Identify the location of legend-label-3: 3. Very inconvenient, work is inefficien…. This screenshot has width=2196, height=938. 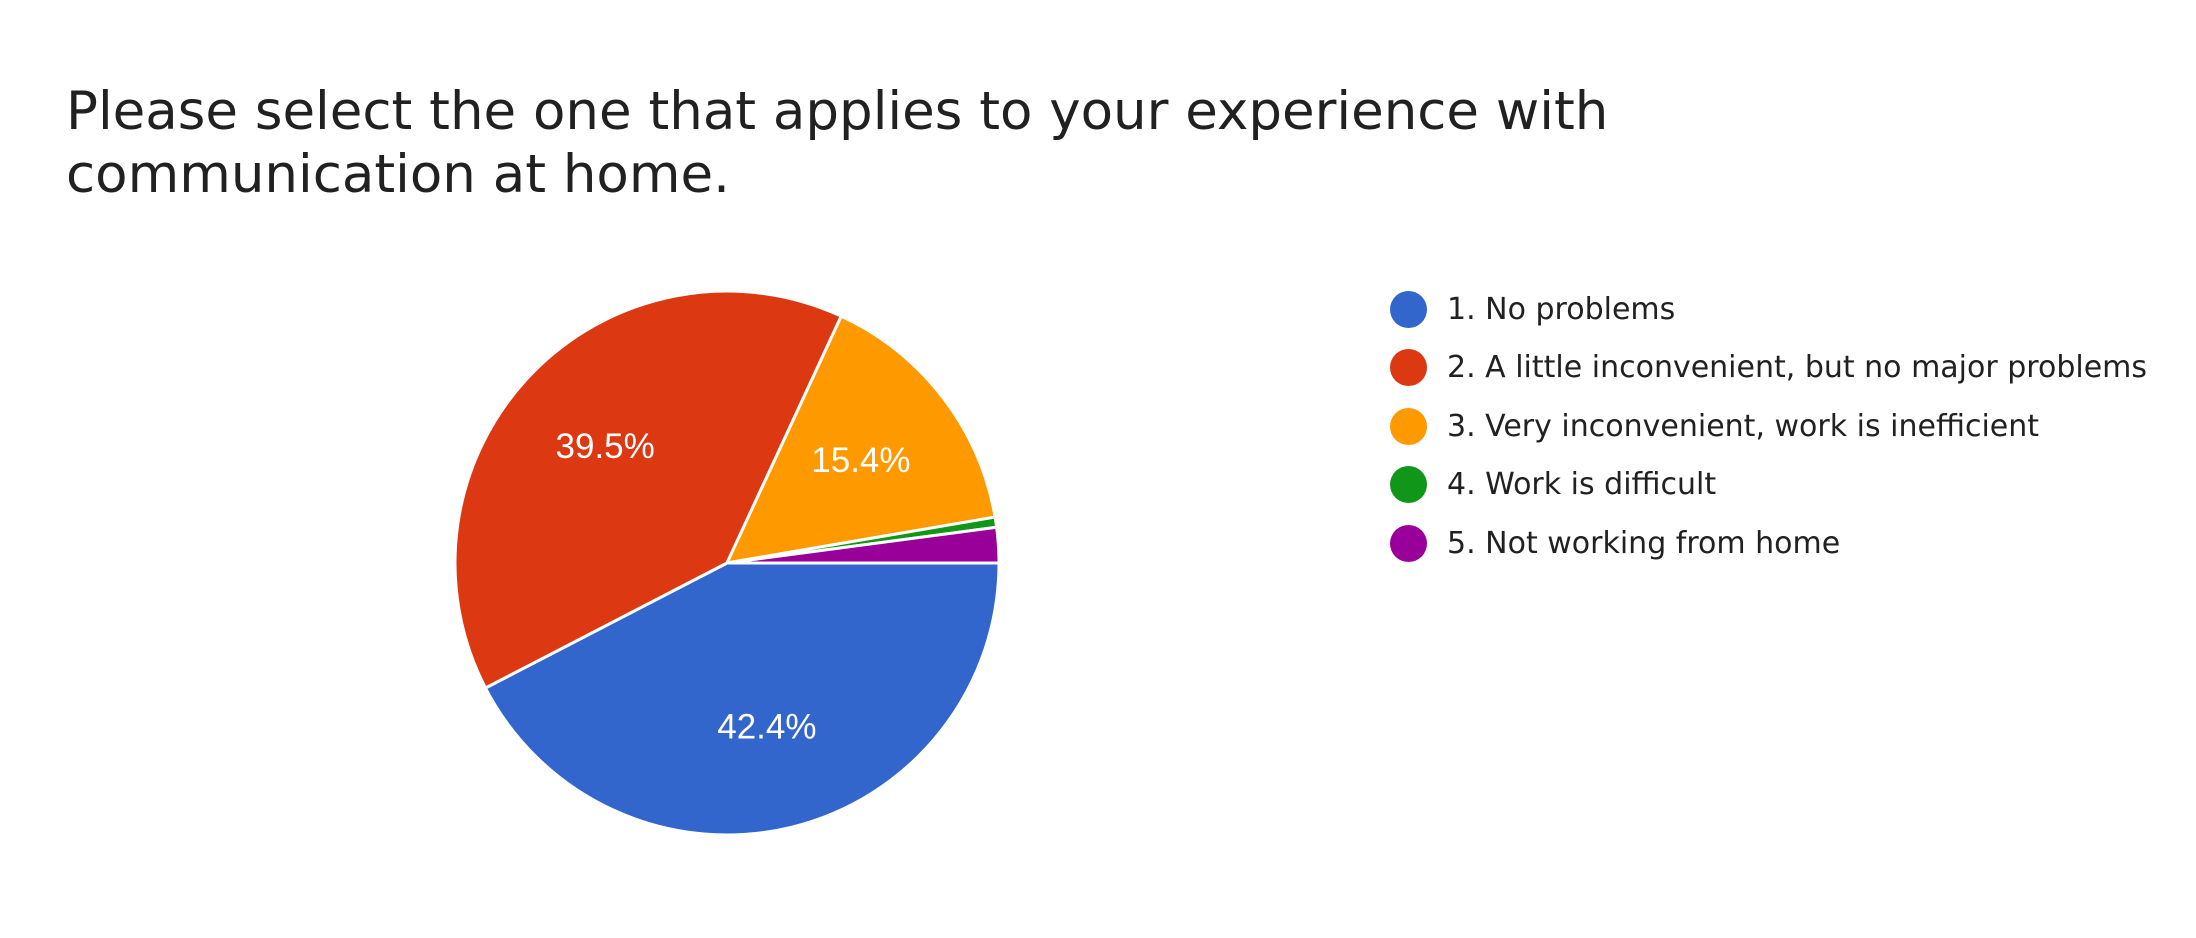
(1743, 426).